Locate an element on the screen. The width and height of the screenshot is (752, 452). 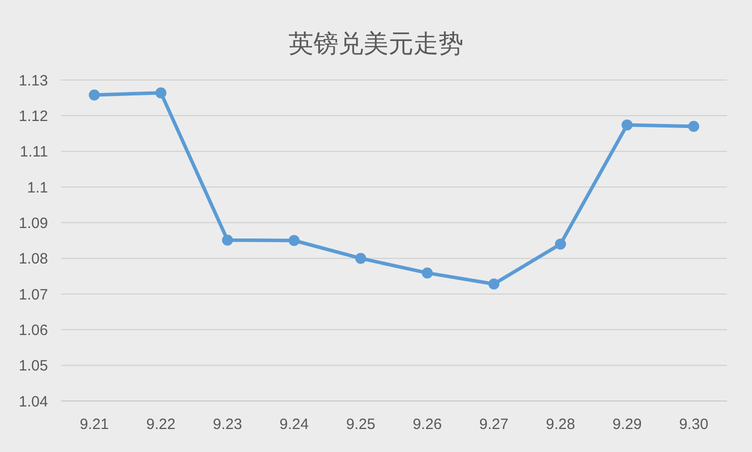
chart-title: 英镑兑美元走势 is located at coordinates (376, 43).